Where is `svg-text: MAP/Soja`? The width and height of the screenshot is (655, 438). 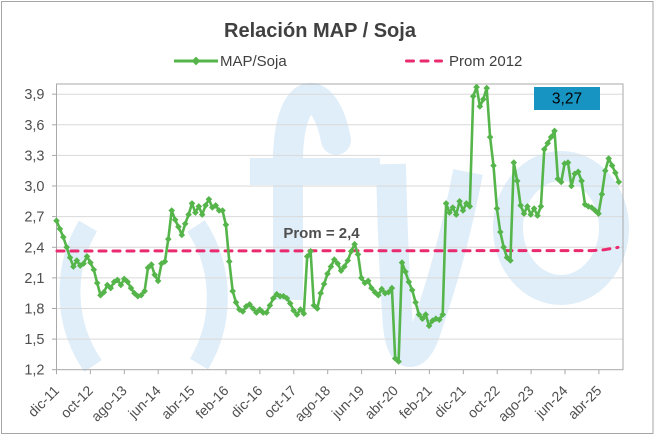 svg-text: MAP/Soja is located at coordinates (253, 61).